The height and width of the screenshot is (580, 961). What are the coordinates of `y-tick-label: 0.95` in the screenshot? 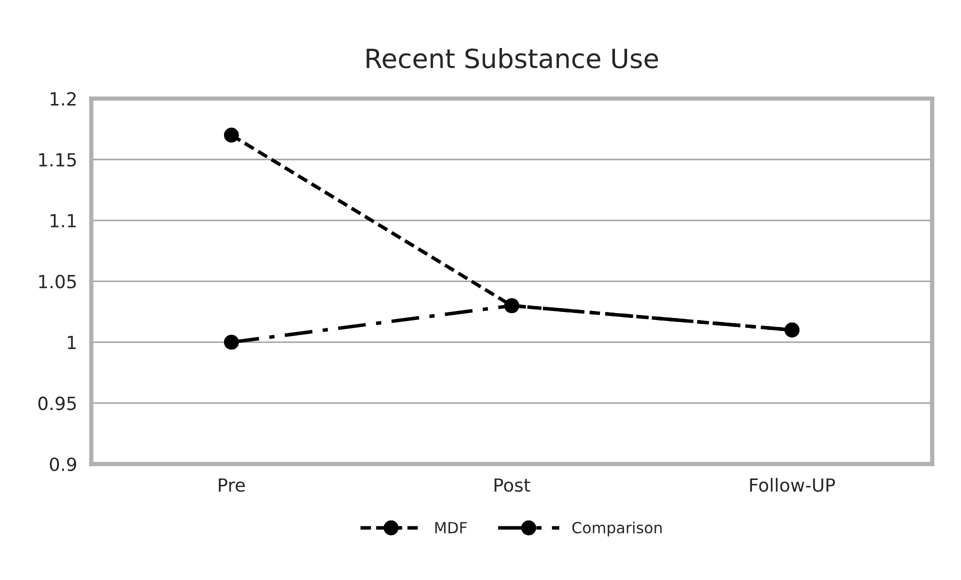 It's located at (57, 403).